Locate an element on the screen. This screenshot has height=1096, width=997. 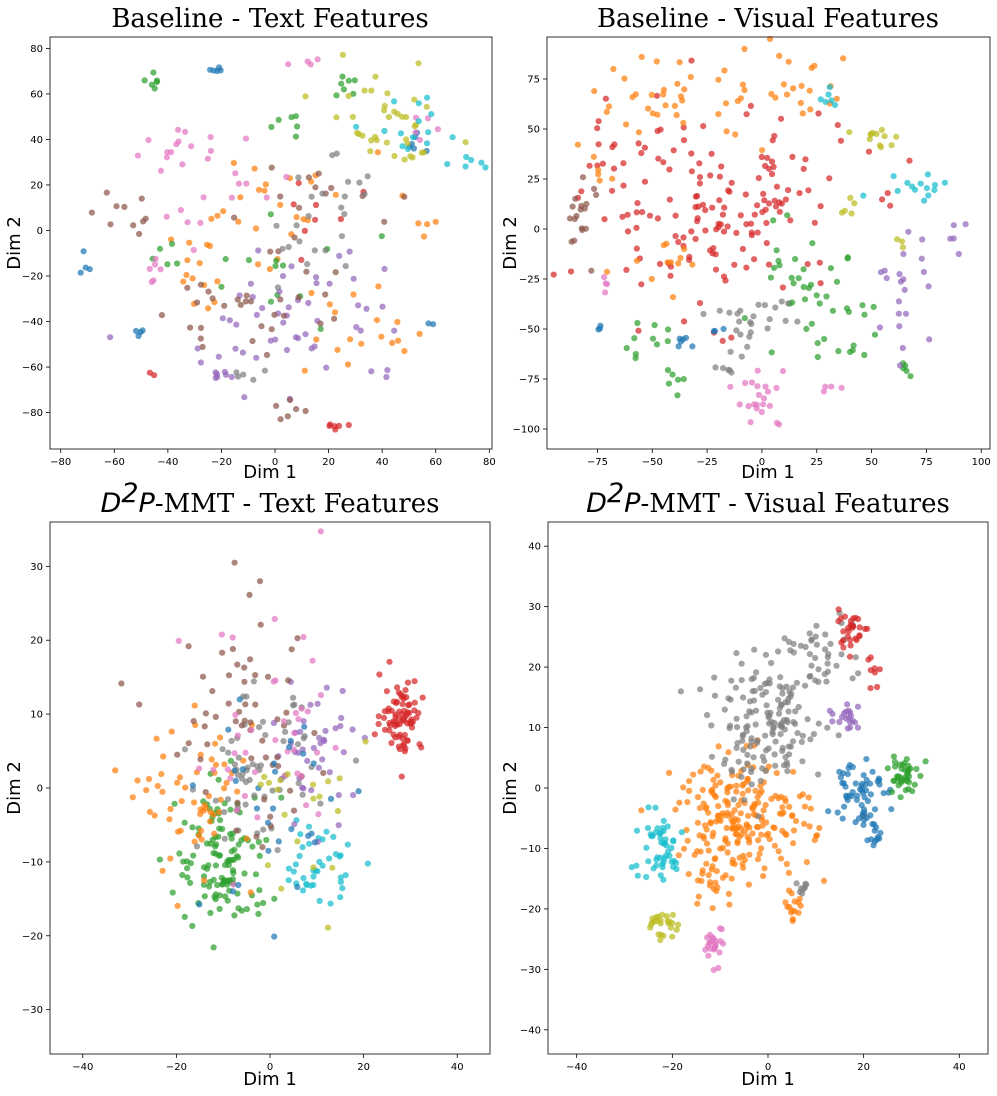
x-axis-ticks: −40 −20 0 20 40 is located at coordinates (268, 1063).